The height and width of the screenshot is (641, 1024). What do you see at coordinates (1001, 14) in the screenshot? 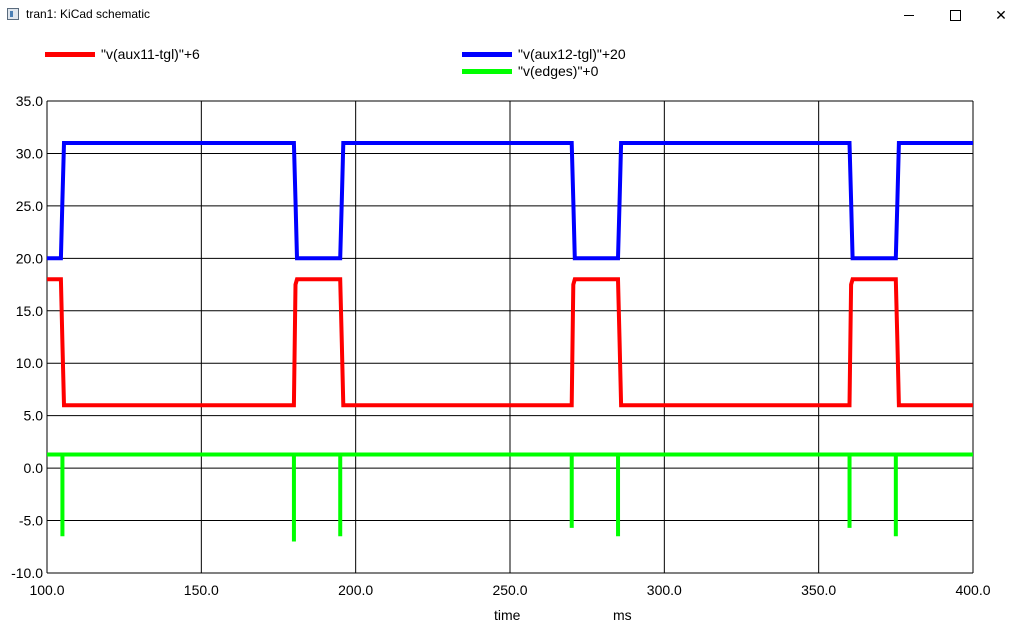
I see `close-button: ✕` at bounding box center [1001, 14].